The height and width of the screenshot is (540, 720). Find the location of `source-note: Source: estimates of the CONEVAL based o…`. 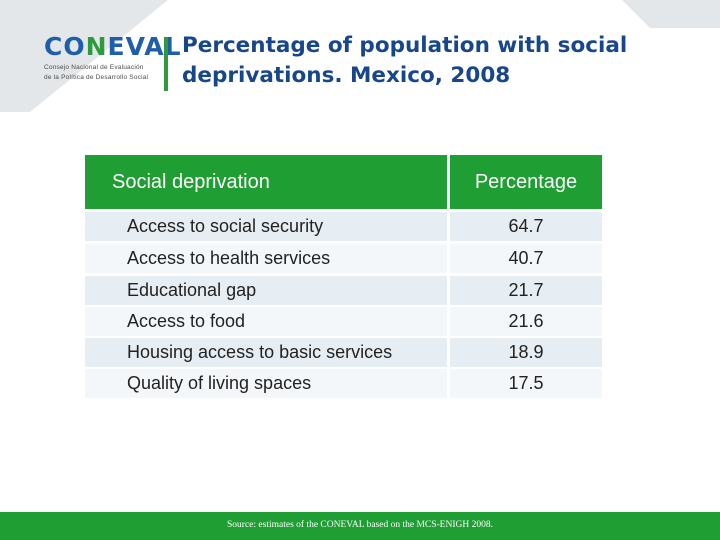

source-note: Source: estimates of the CONEVAL based o… is located at coordinates (360, 525).